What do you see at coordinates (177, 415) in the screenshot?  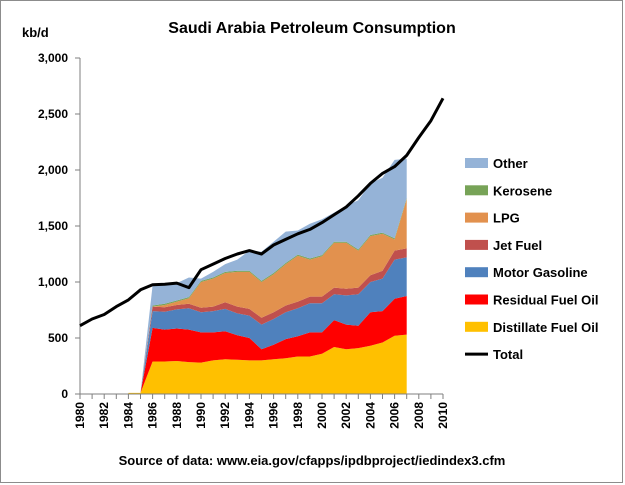 I see `x-tick-label: 1988` at bounding box center [177, 415].